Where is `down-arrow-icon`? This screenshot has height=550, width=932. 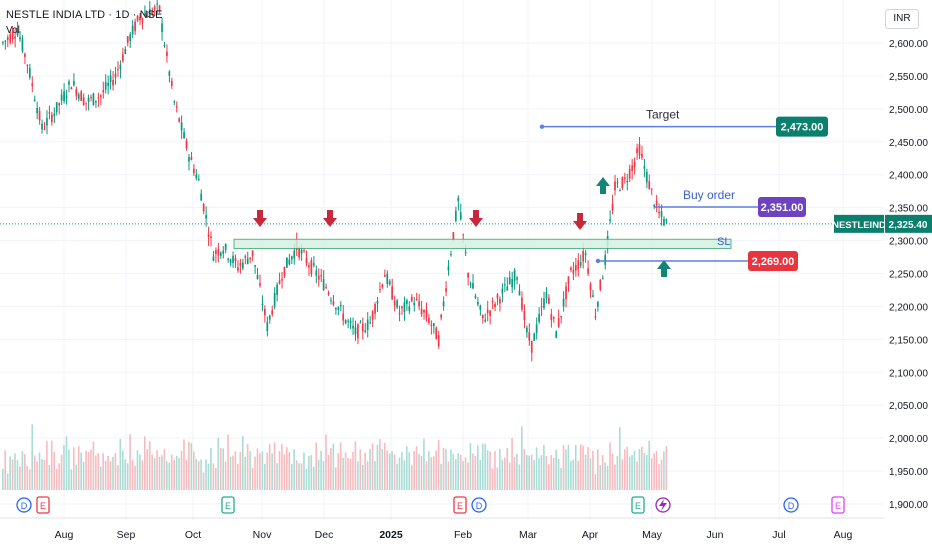
down-arrow-icon is located at coordinates (476, 218).